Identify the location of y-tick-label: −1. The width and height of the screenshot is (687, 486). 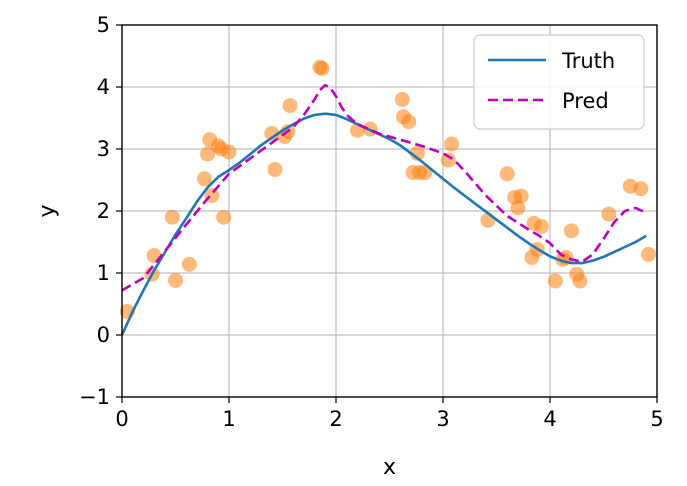
(94, 397).